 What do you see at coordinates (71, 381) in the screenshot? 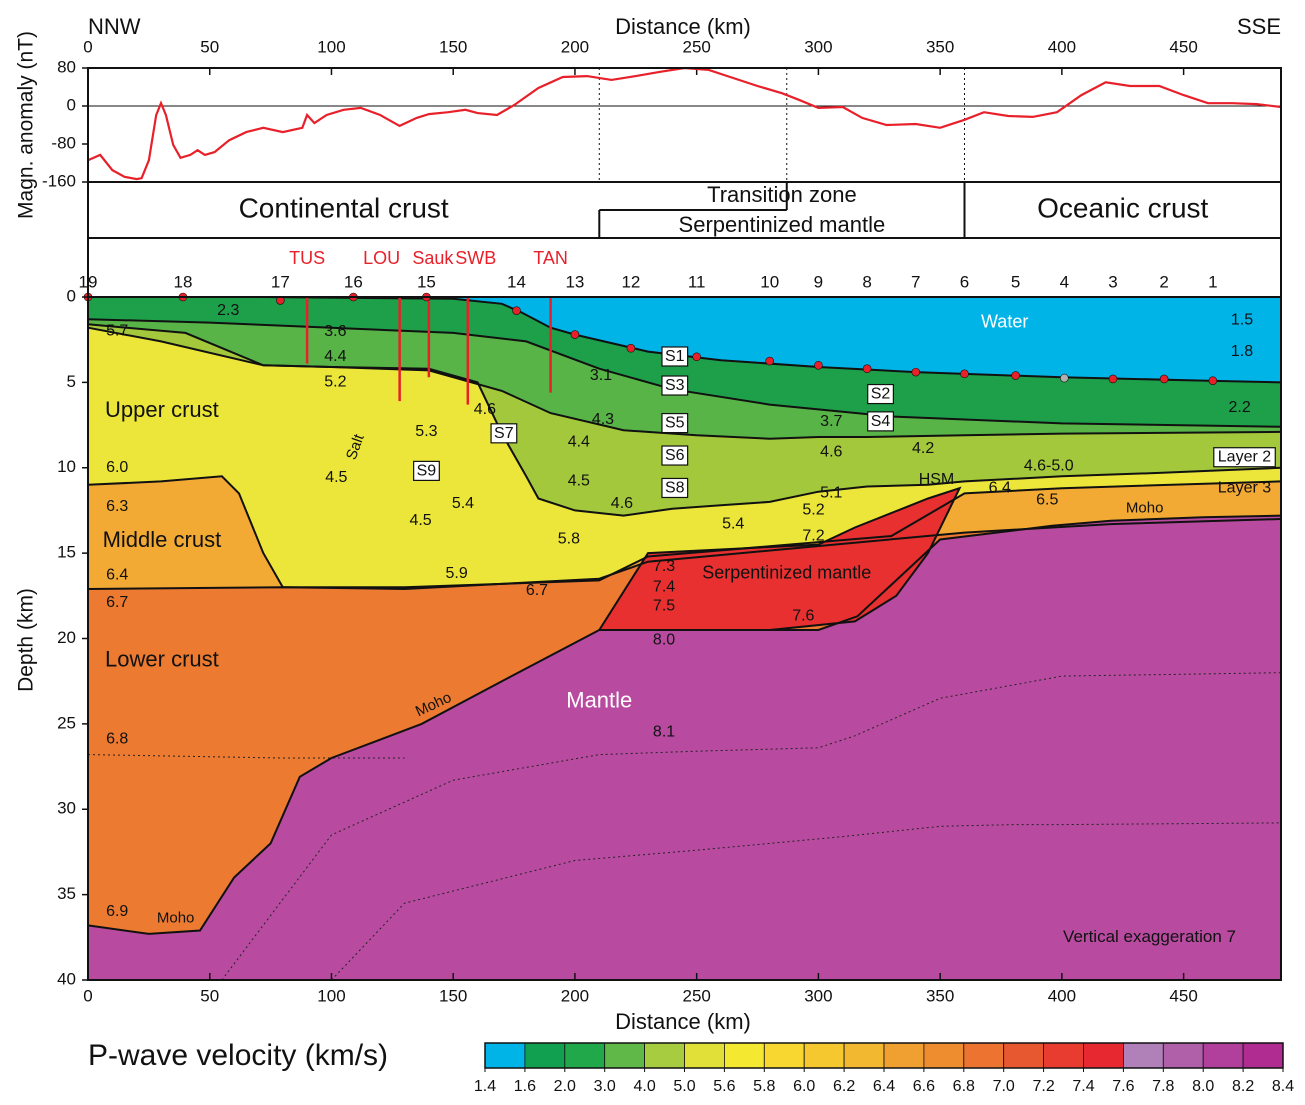
I see `y-tick-label: 5` at bounding box center [71, 381].